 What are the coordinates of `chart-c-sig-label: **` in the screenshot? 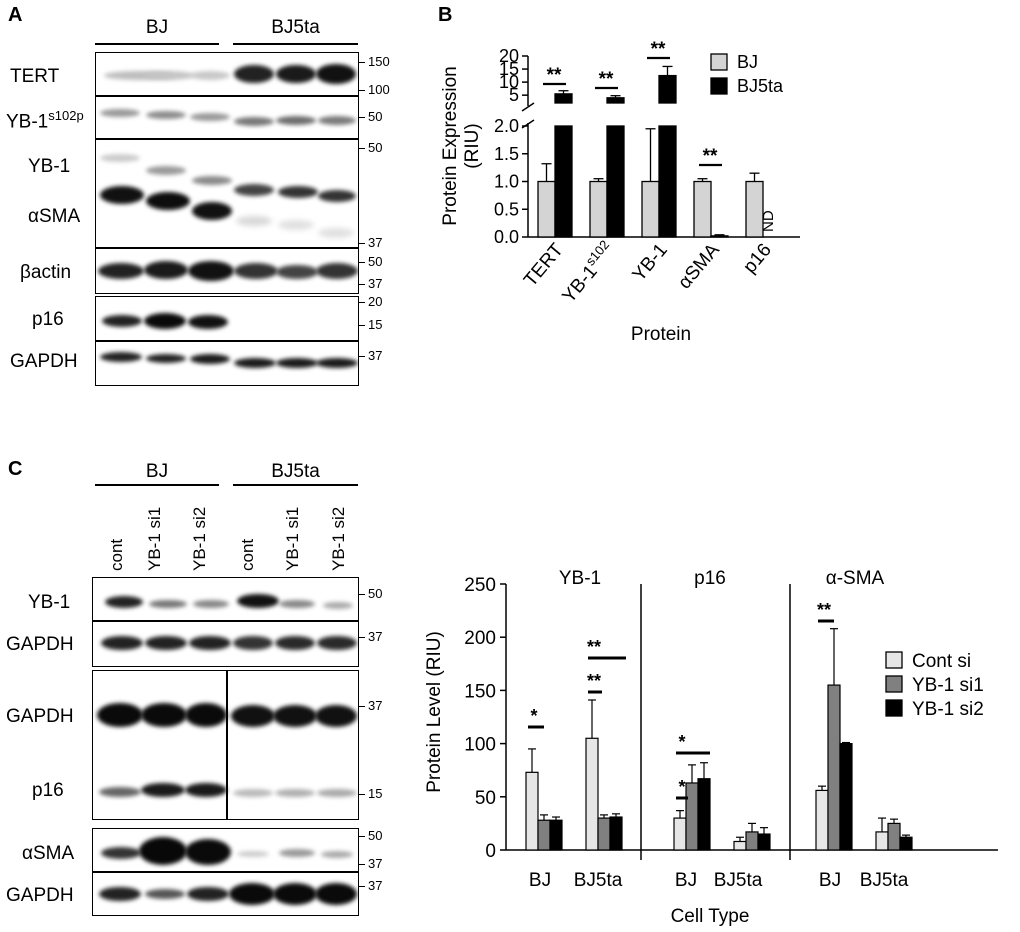 It's located at (594, 647).